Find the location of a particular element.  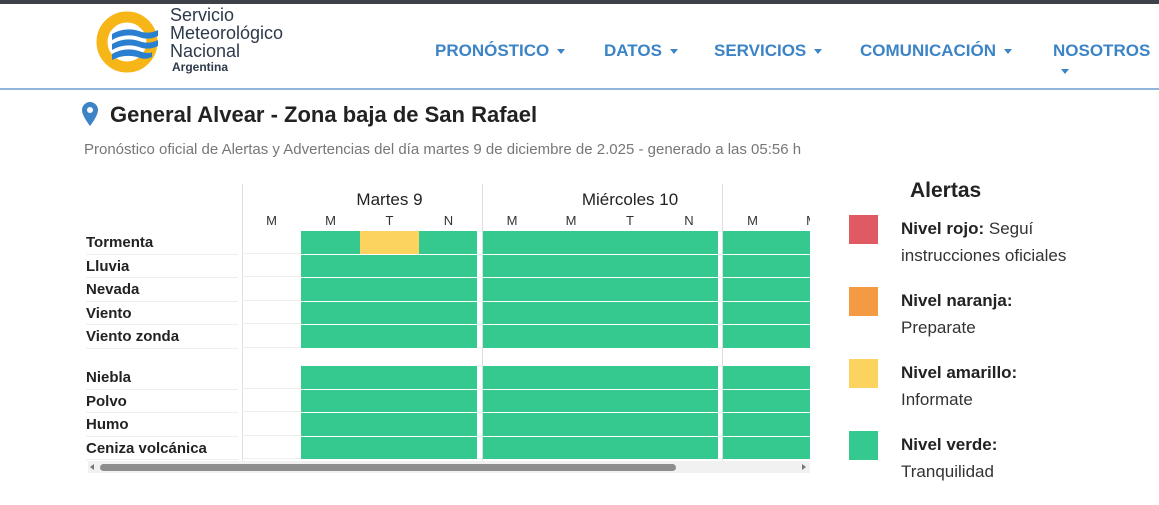

day-header: Ju is located at coordinates (796, 200).